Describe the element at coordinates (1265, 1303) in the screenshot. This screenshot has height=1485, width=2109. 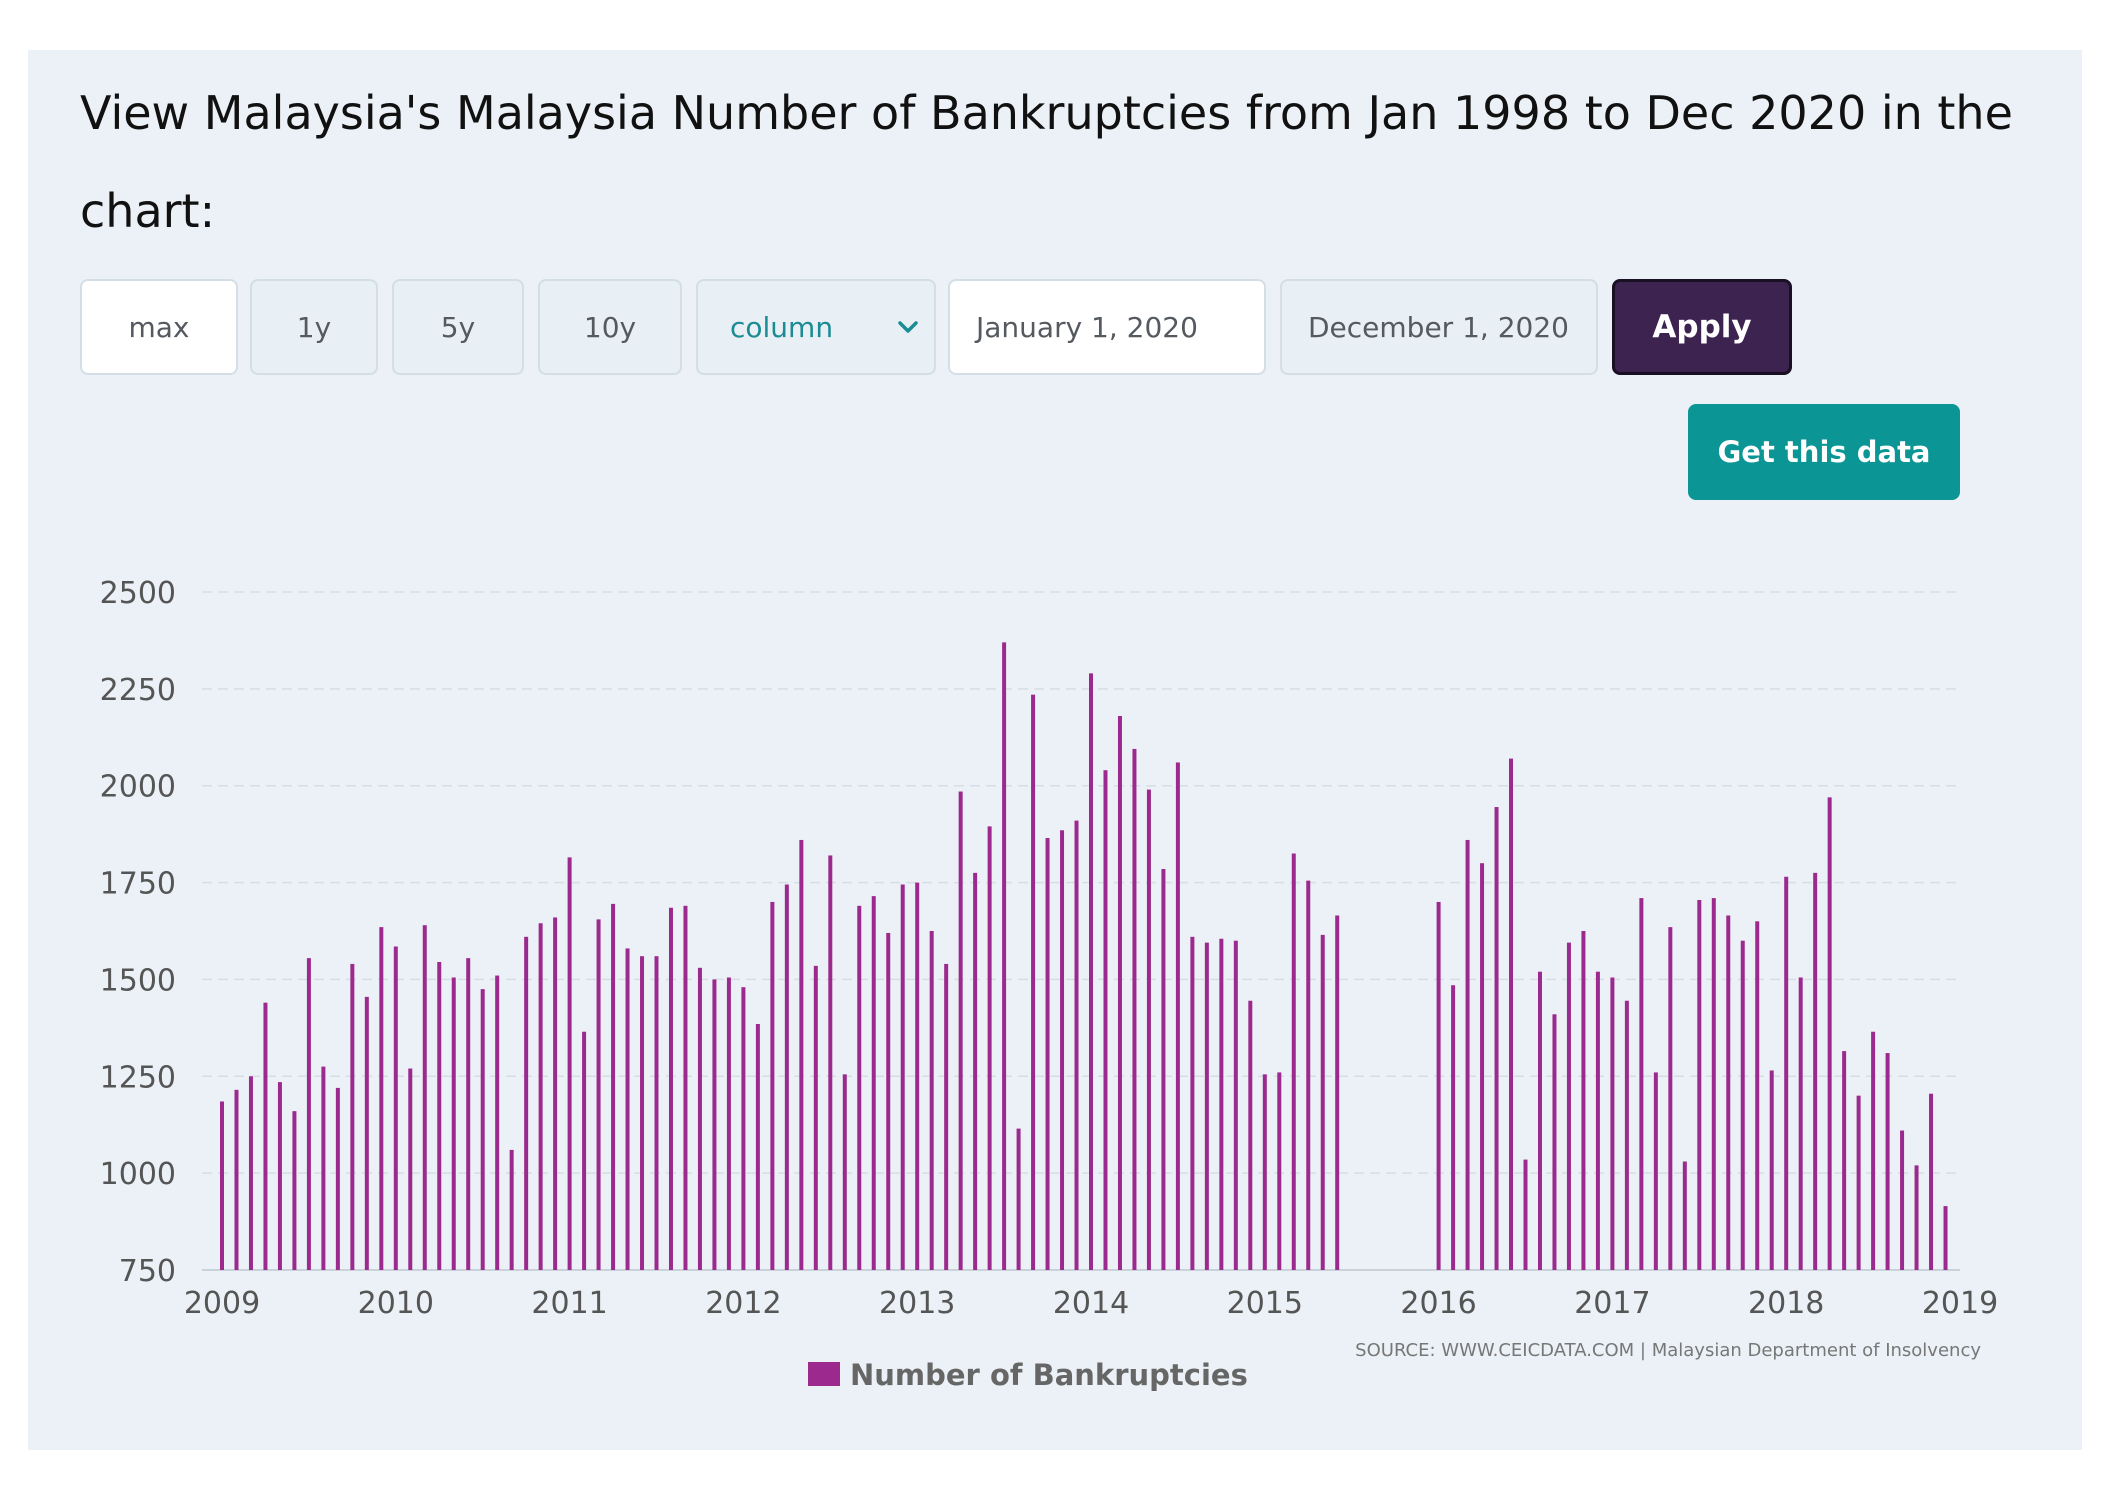
I see `x-tick-label: 2015` at that location.